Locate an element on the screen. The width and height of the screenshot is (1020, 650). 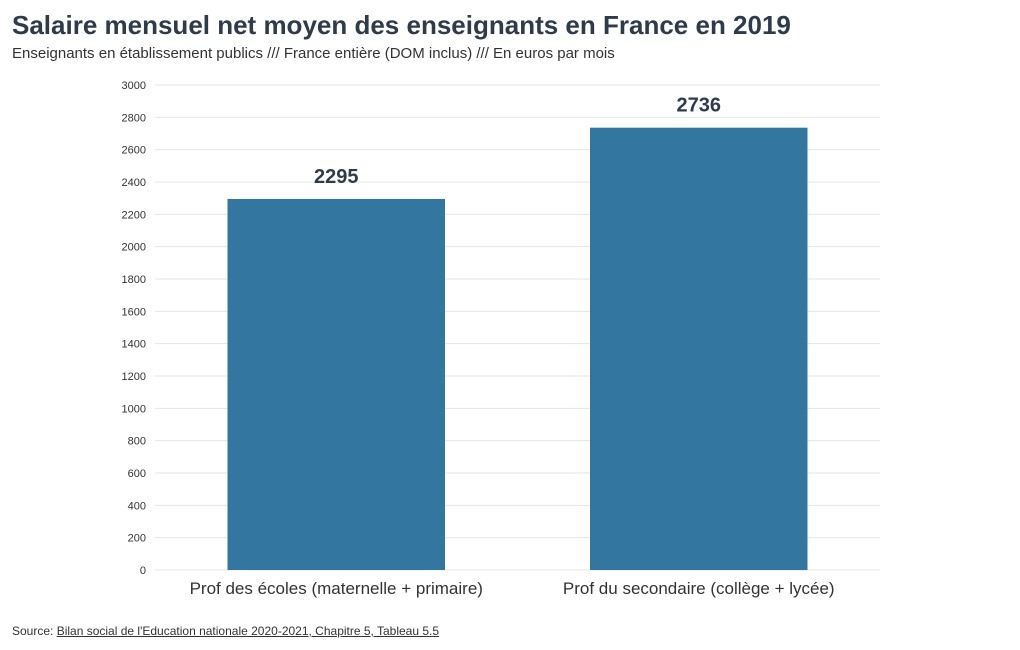
y-tick-label: 2200 is located at coordinates (134, 215).